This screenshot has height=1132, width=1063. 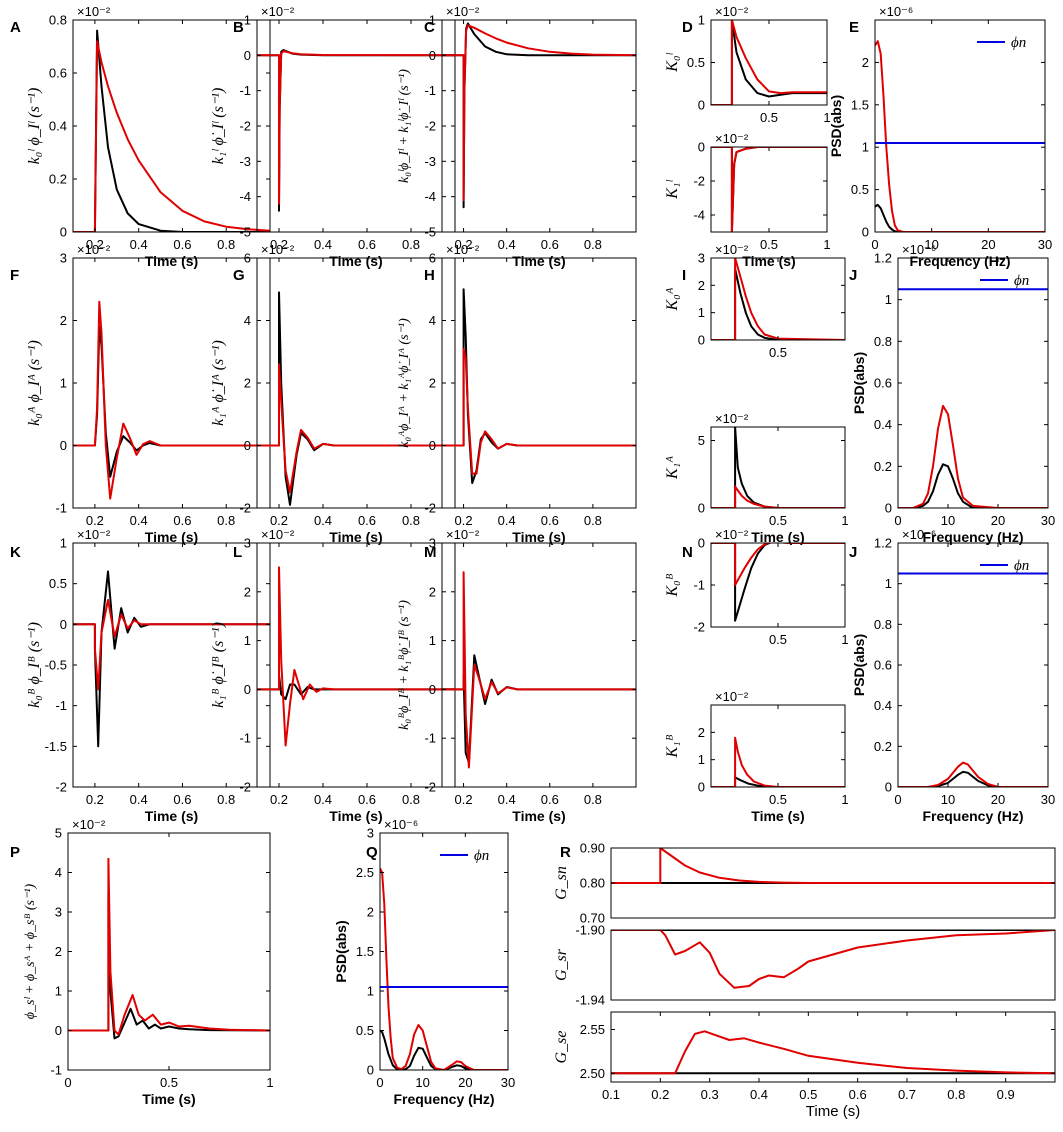 What do you see at coordinates (34, 383) in the screenshot?
I see `y-axis-label: k₀ᴬ ϕ_Iᴬ (s⁻¹)` at bounding box center [34, 383].